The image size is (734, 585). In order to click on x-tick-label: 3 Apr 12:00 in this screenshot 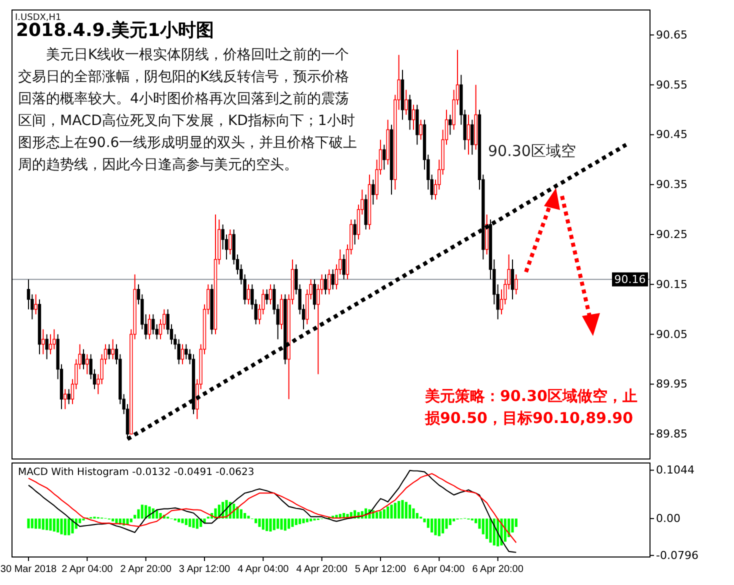, I will do `click(204, 569)`.